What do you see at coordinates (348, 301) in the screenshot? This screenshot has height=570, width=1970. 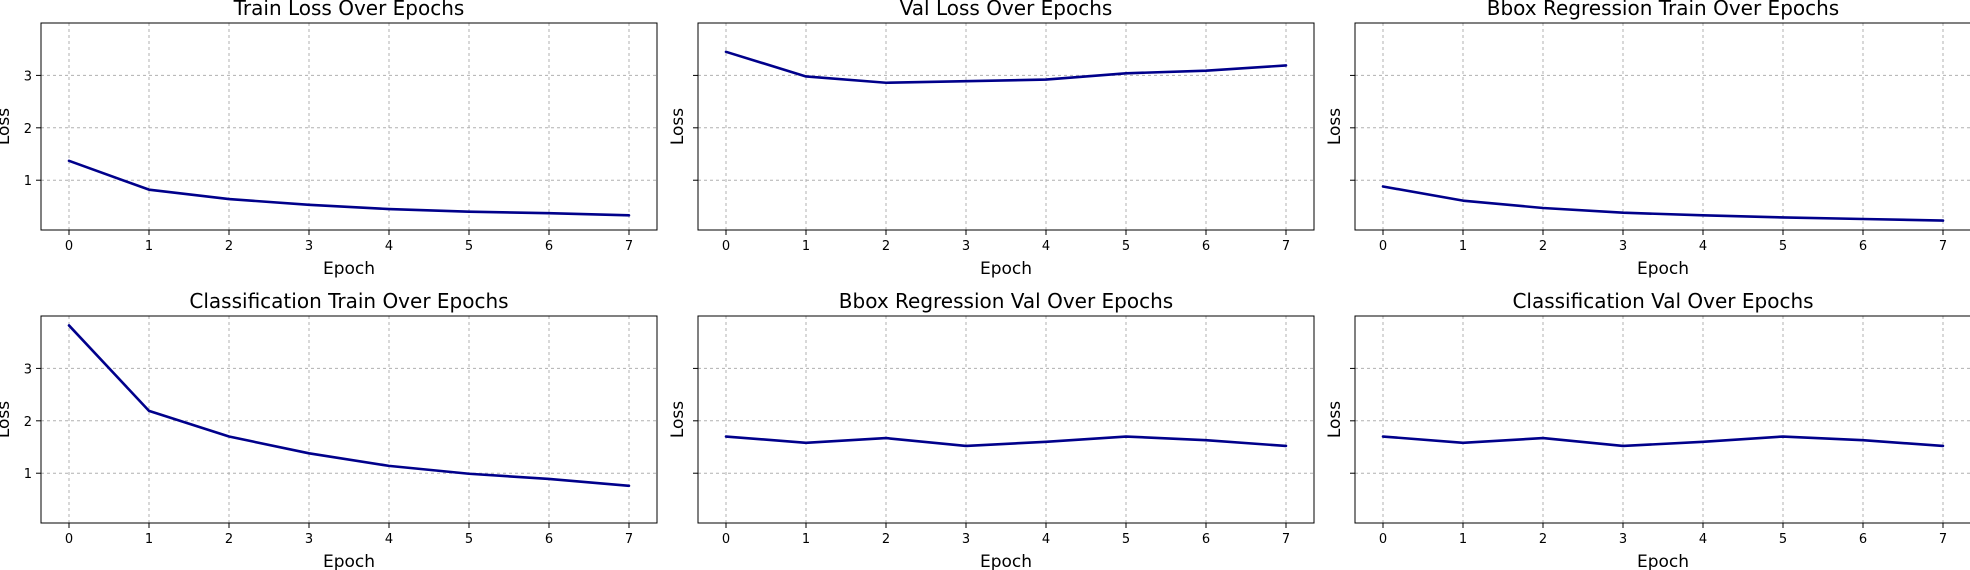 I see `chart-title: Classification Train Over Epochs` at bounding box center [348, 301].